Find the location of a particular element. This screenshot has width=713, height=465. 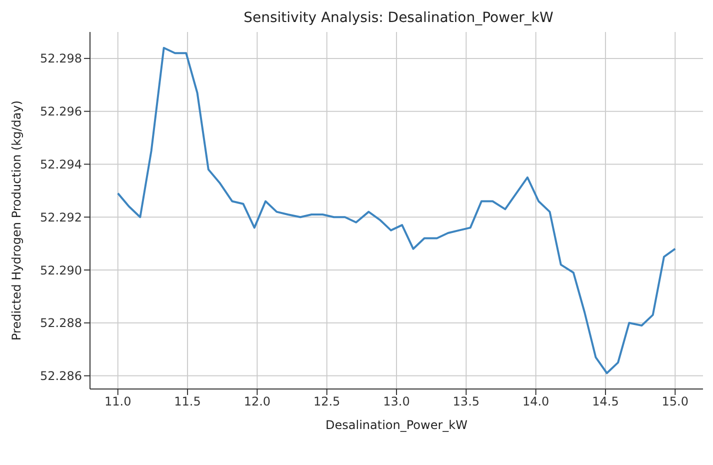

y-tick-label: 52.286 is located at coordinates (61, 376).